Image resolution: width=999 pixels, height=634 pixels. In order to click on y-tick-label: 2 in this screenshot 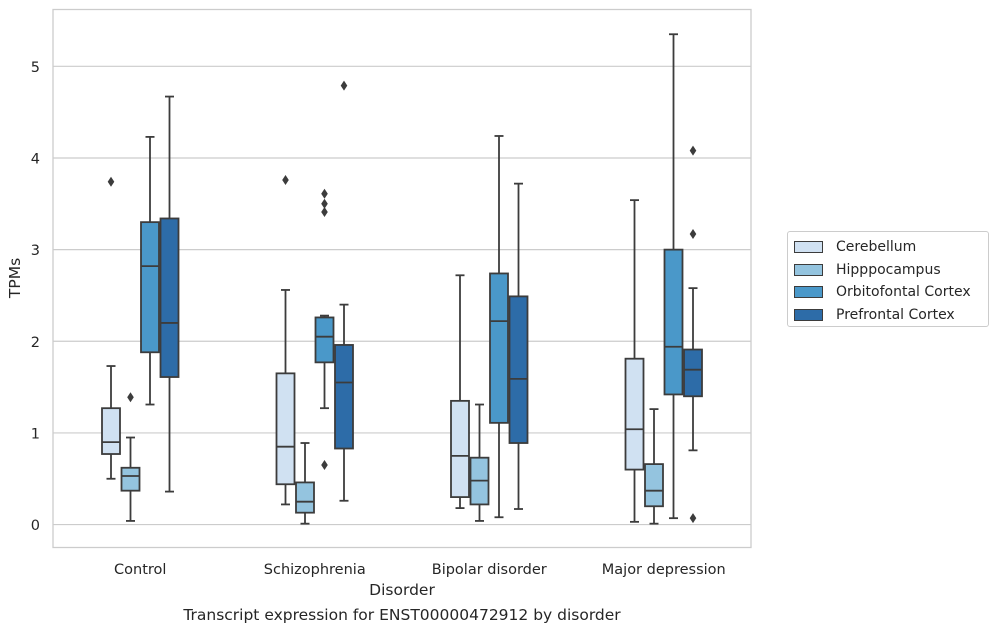, I will do `click(35, 343)`.